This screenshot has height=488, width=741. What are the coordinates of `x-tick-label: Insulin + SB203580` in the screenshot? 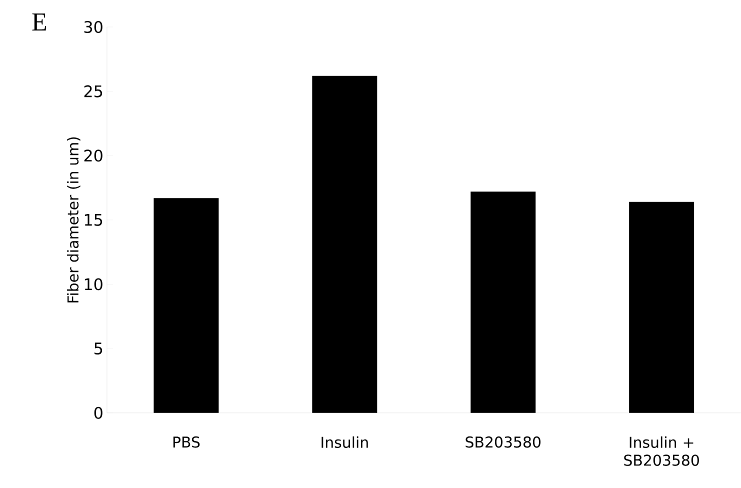 It's located at (661, 451).